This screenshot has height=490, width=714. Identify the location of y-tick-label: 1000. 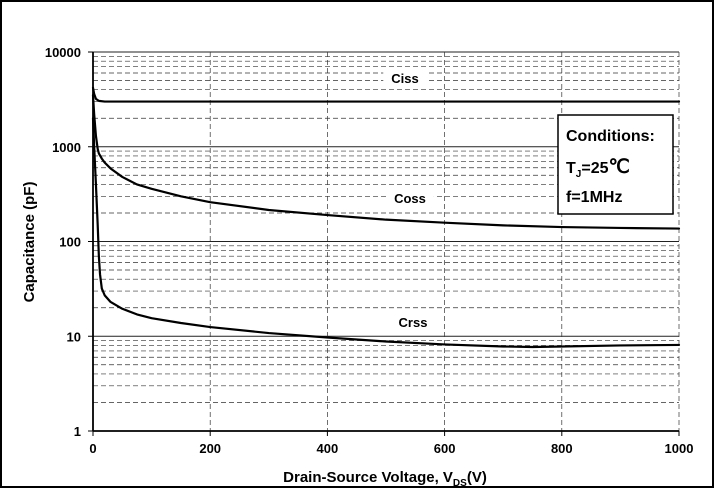
(66, 147).